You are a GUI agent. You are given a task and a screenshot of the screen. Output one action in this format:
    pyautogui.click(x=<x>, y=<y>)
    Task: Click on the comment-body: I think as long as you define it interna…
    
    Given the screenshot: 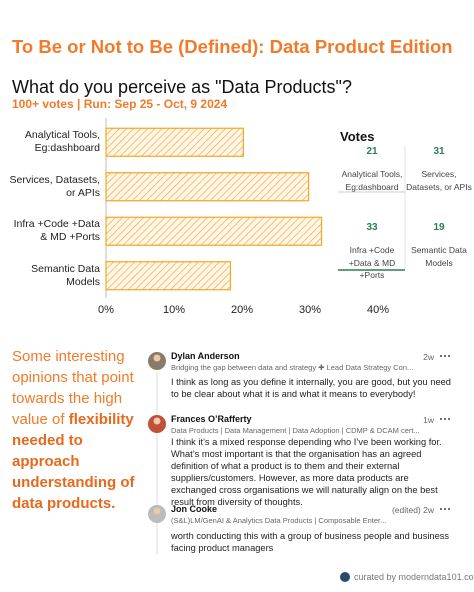 What is the action you would take?
    pyautogui.click(x=311, y=388)
    